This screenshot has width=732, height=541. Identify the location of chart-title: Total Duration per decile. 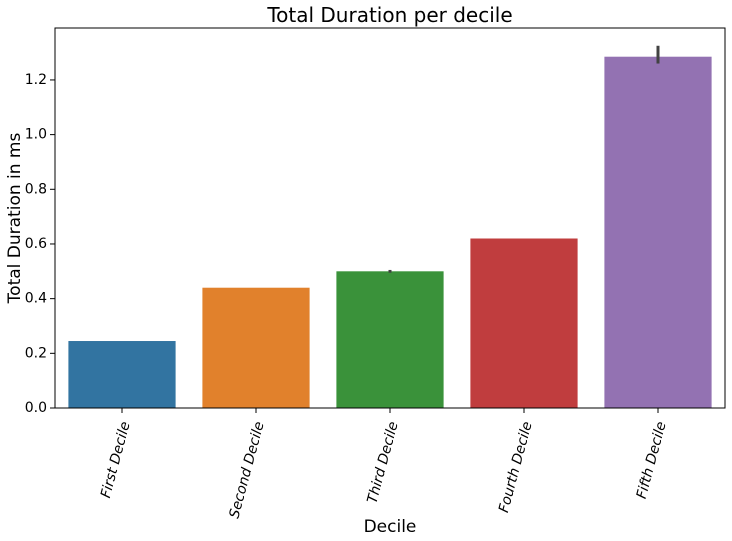
(389, 15).